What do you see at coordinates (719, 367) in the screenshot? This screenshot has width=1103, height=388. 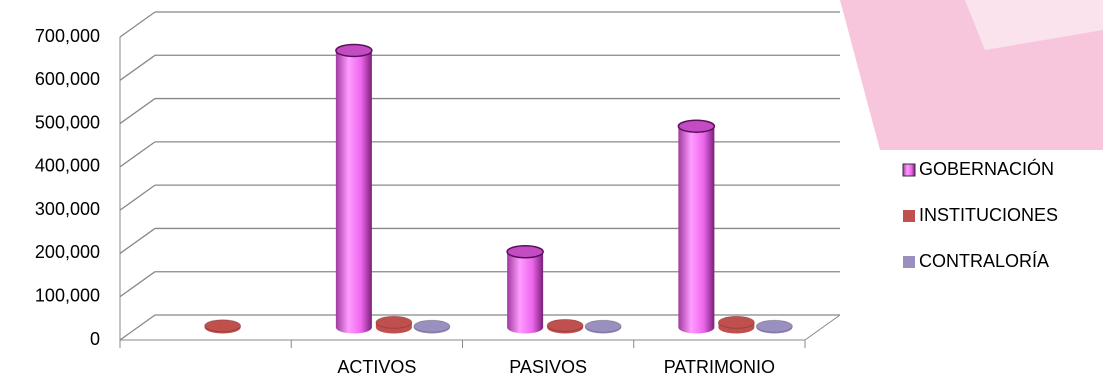 I see `x-tick-label: PATRIMONIO` at bounding box center [719, 367].